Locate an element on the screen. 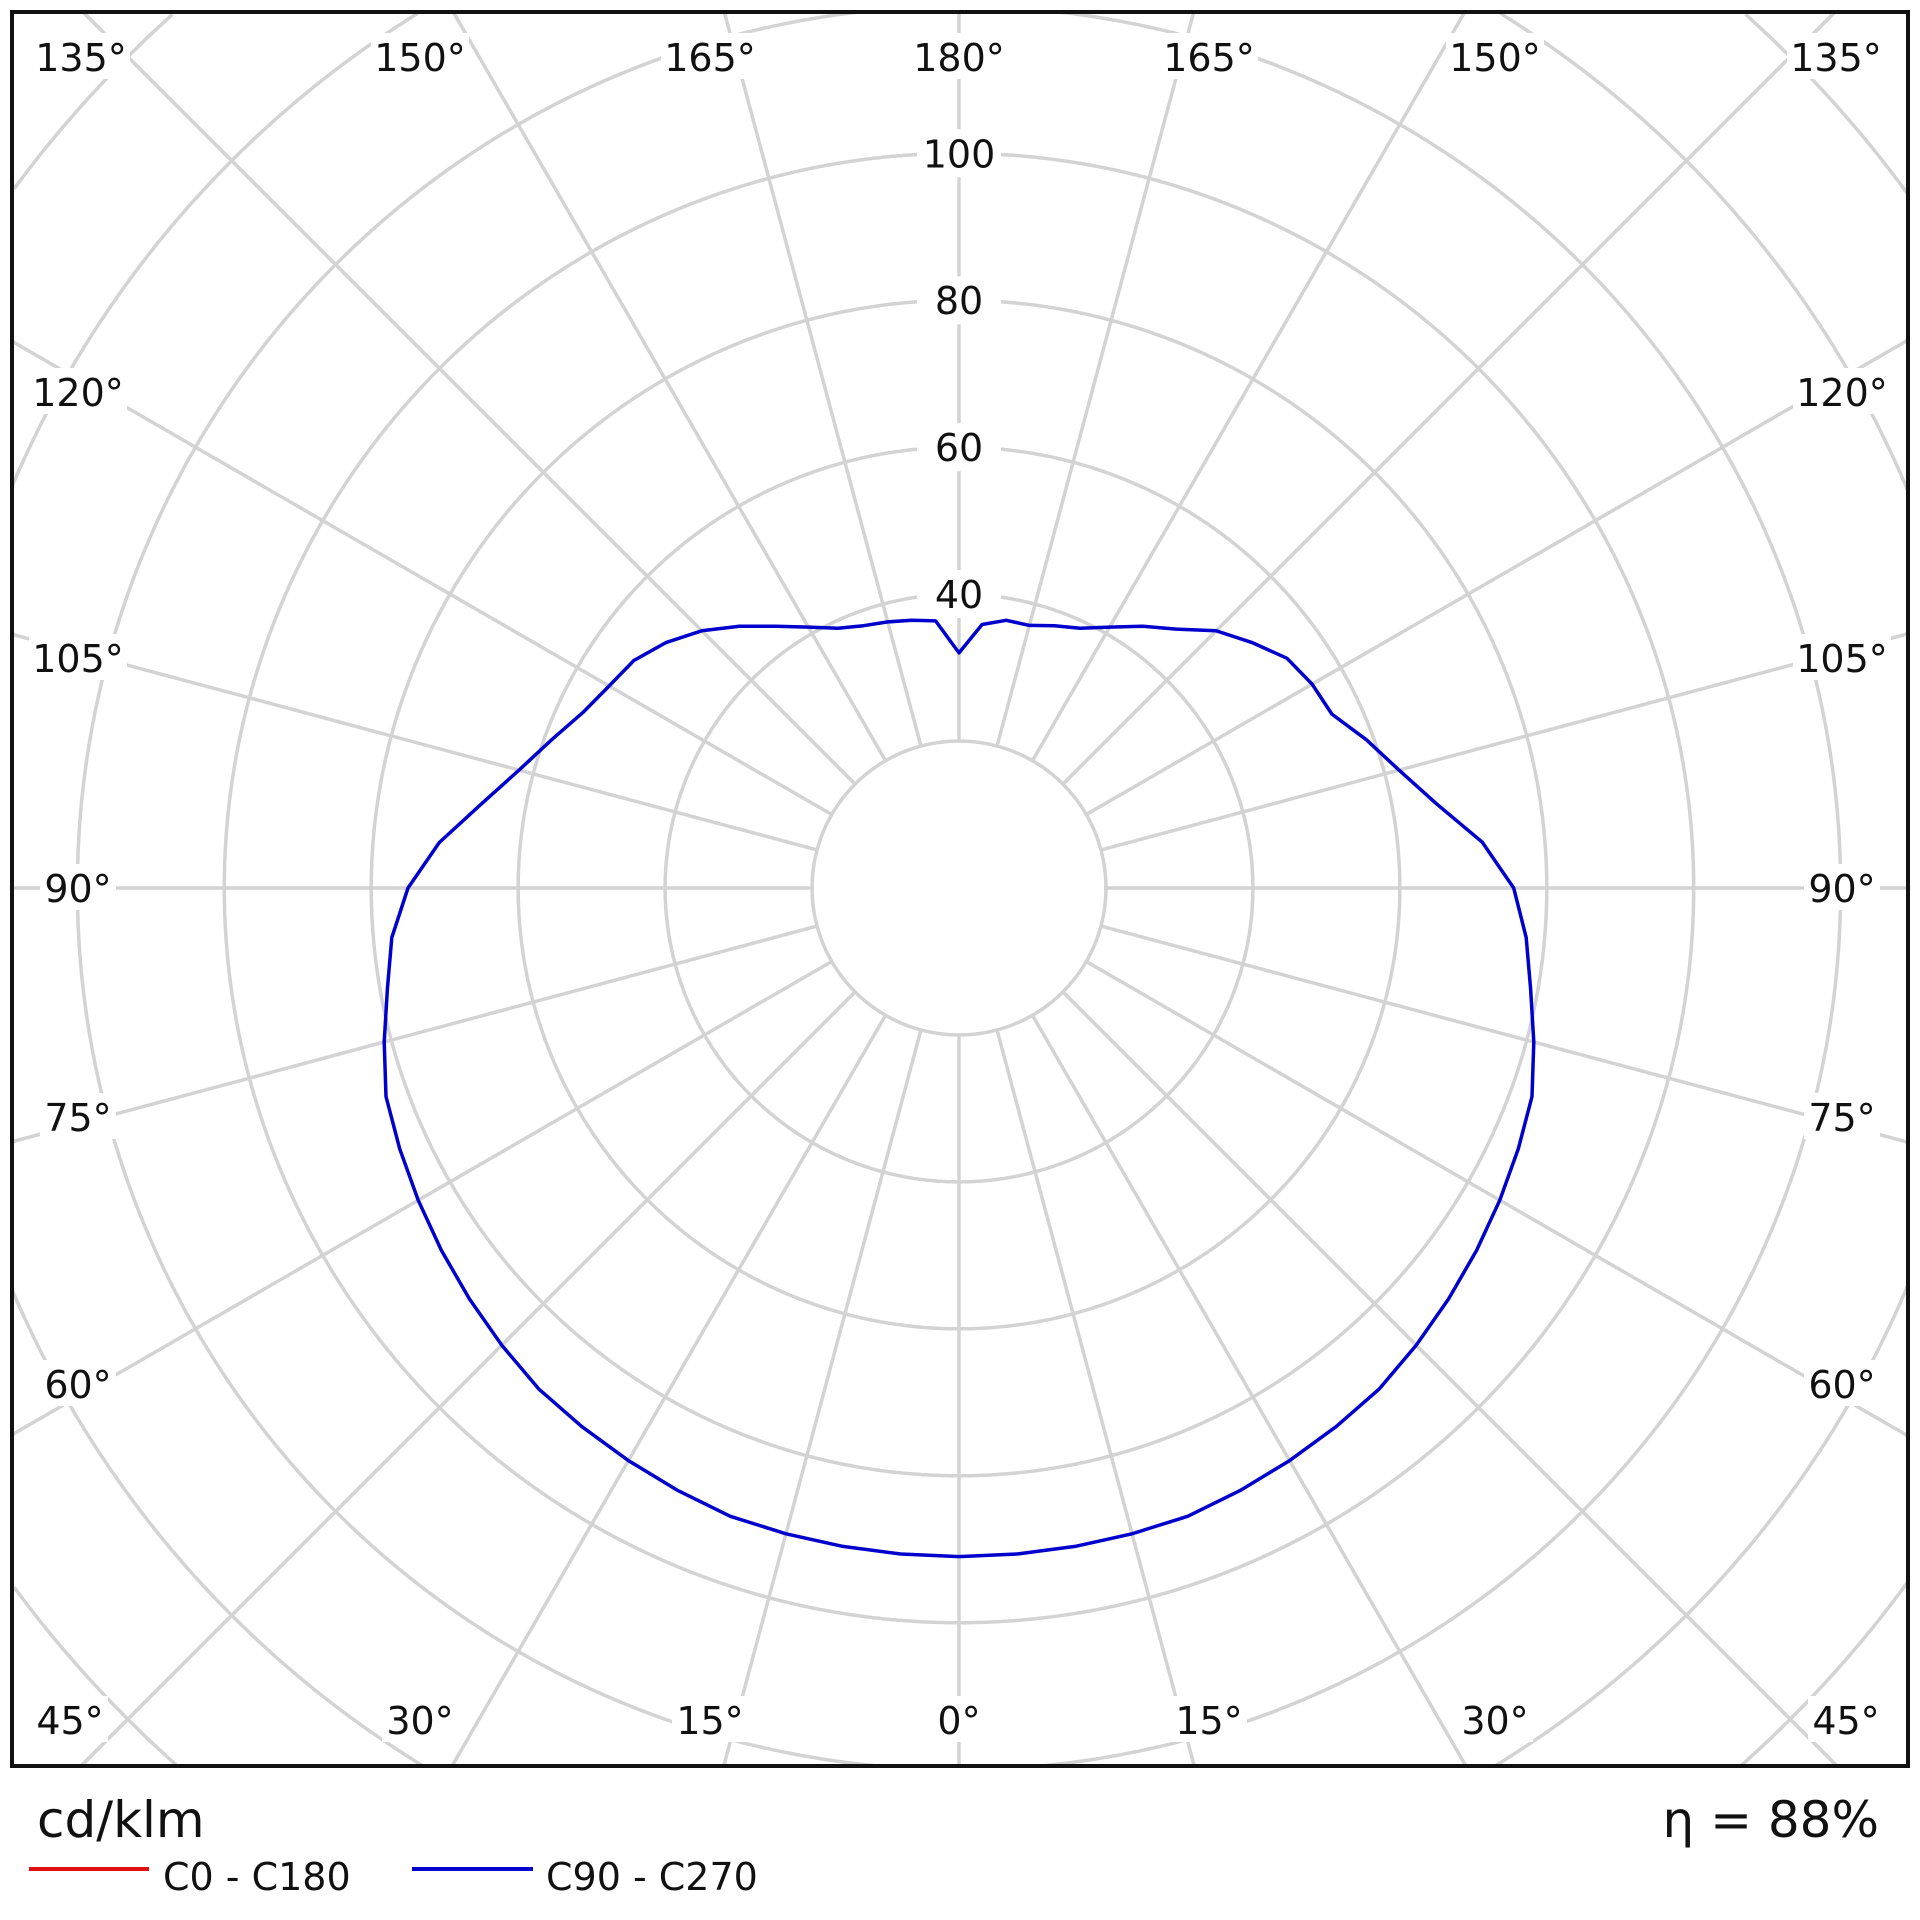 The image size is (1920, 1920). radial-tick-label: 100 is located at coordinates (959, 154).